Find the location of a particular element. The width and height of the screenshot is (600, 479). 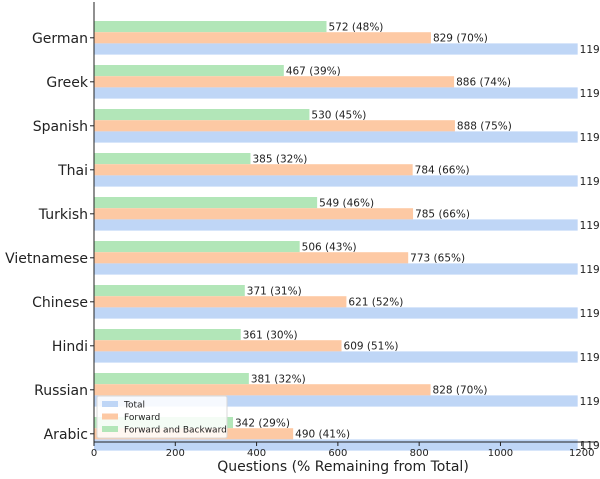

value-label: 572 (48%) is located at coordinates (355, 27).